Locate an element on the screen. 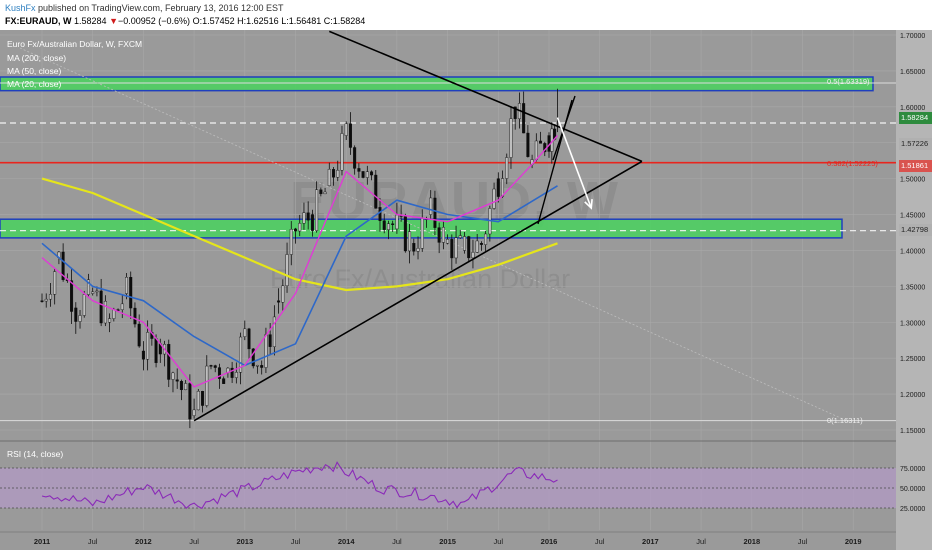 Image resolution: width=932 pixels, height=550 pixels. price-tick-label: 1.25000 is located at coordinates (912, 359).